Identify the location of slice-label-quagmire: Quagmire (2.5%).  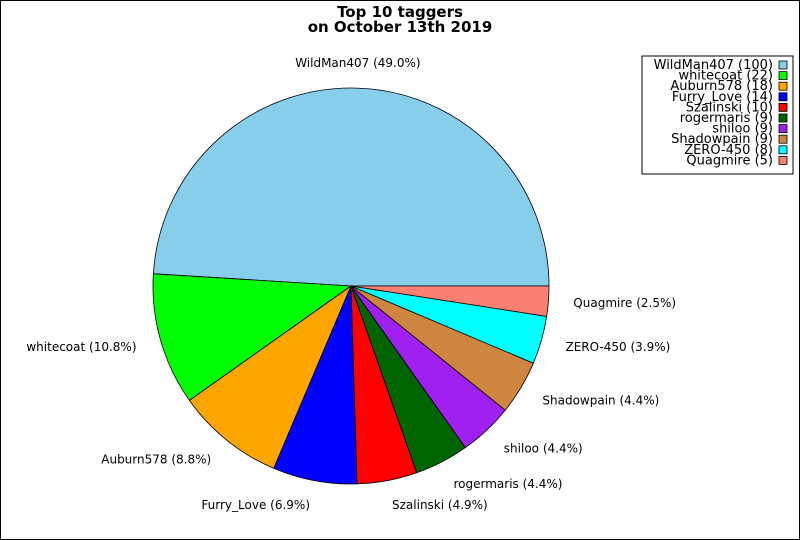
(624, 303).